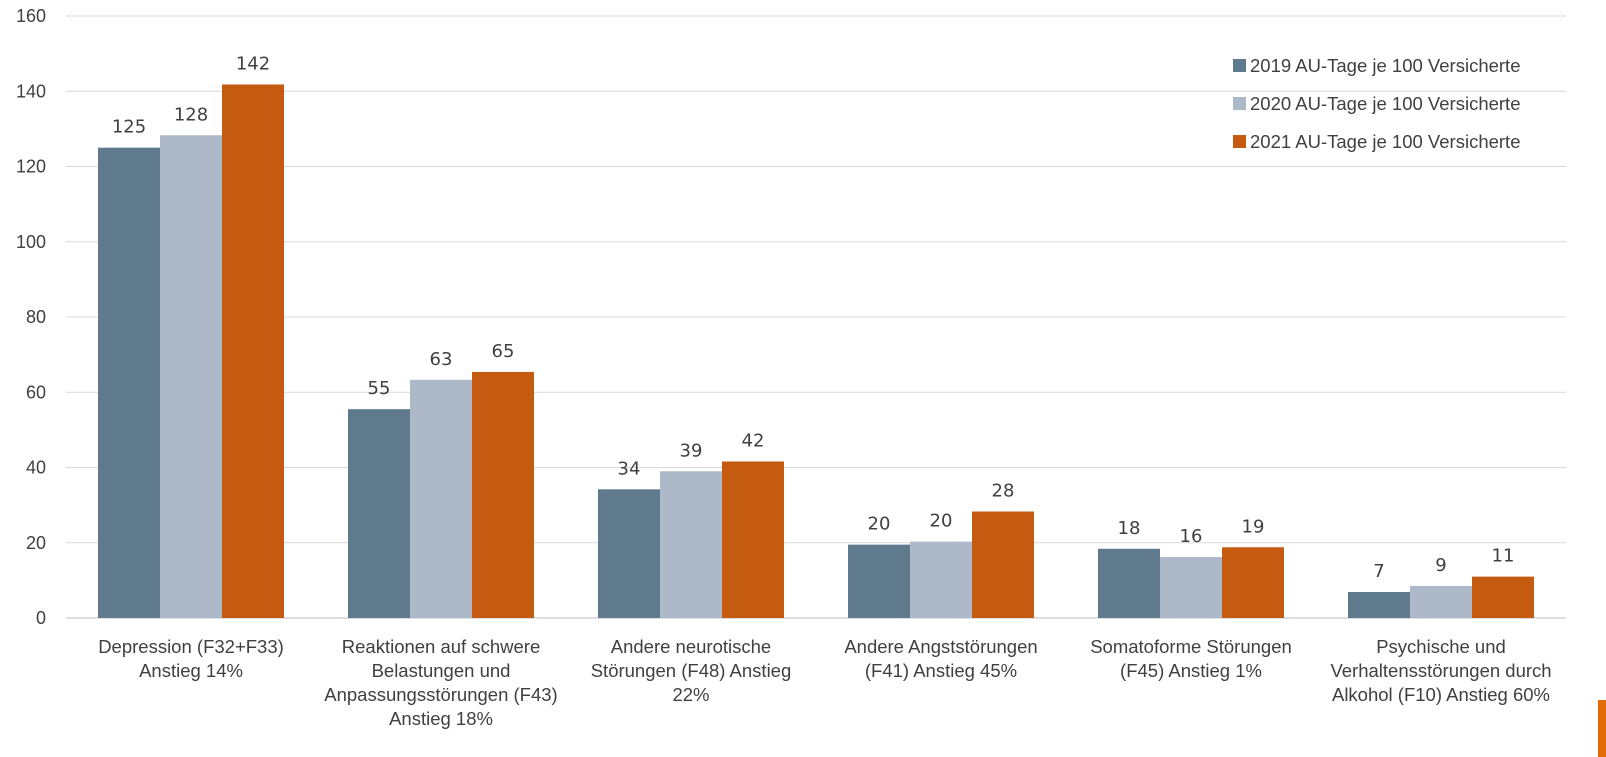 The height and width of the screenshot is (757, 1606). I want to click on category-label-line: Belastungen und, so click(441, 670).